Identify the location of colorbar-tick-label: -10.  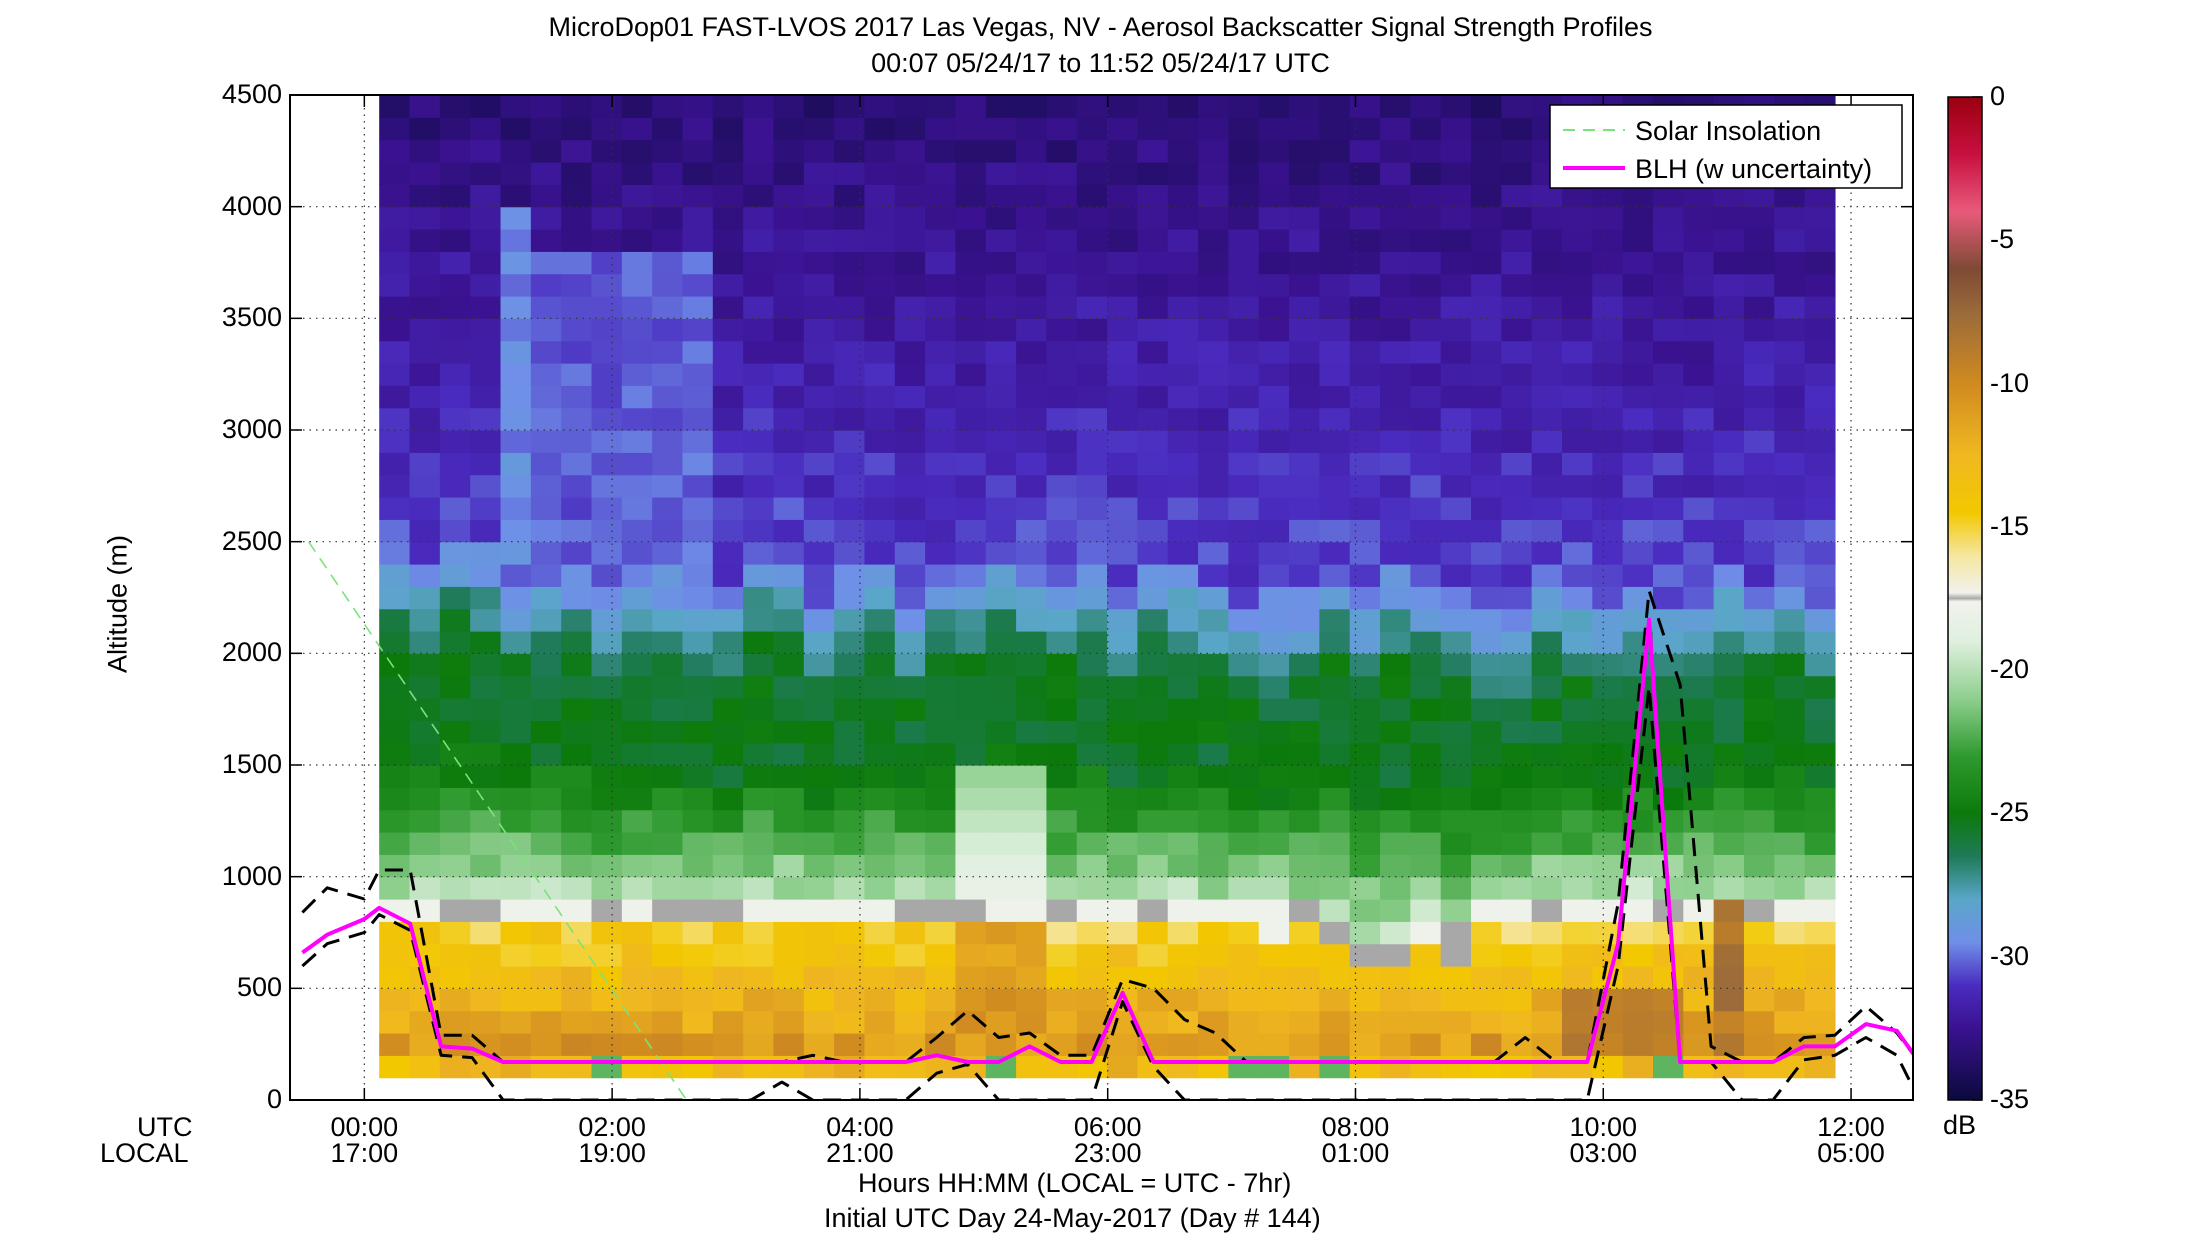
(2010, 382).